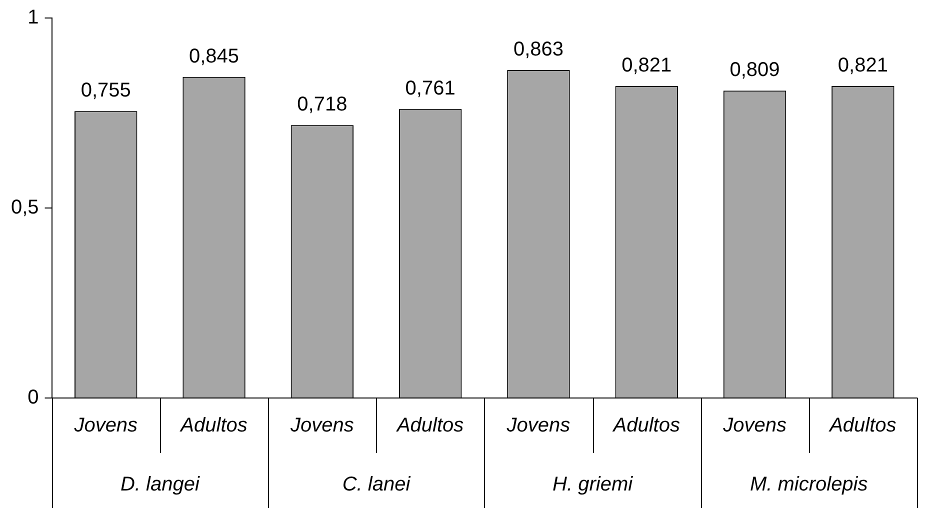 The image size is (932, 512). I want to click on text: M. microlepis, so click(809, 485).